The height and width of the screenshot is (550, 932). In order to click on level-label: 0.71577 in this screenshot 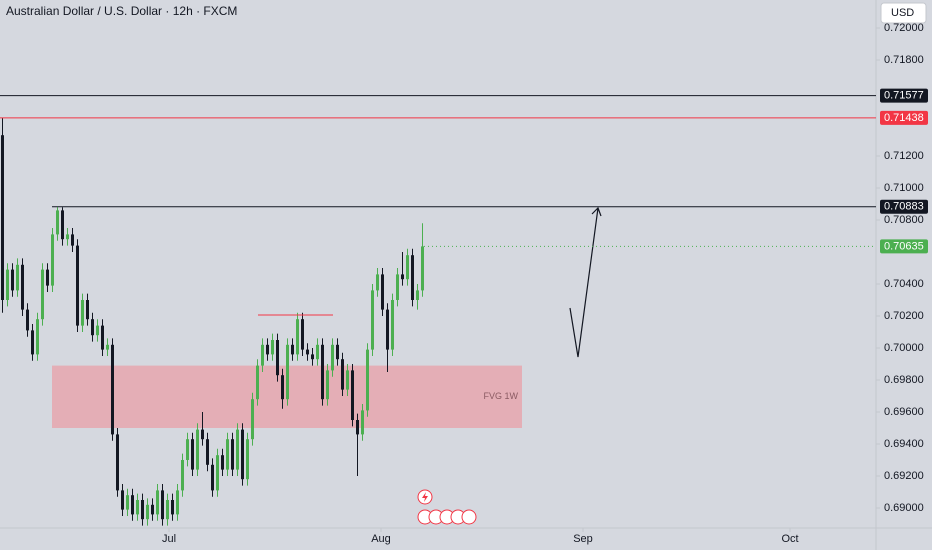, I will do `click(904, 96)`.